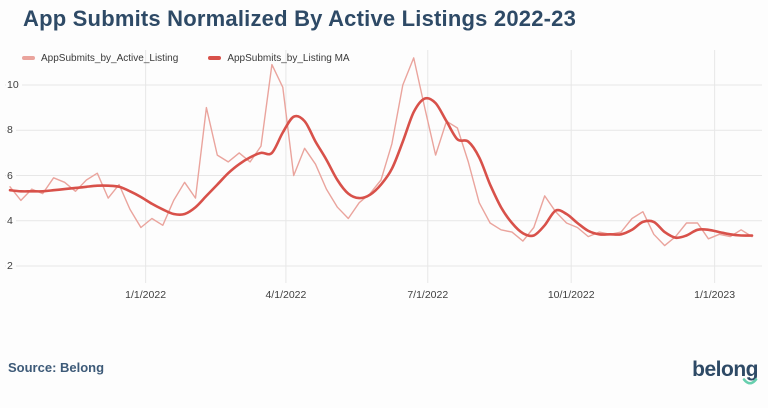  Describe the element at coordinates (11, 265) in the screenshot. I see `y-tick-label: 2` at that location.